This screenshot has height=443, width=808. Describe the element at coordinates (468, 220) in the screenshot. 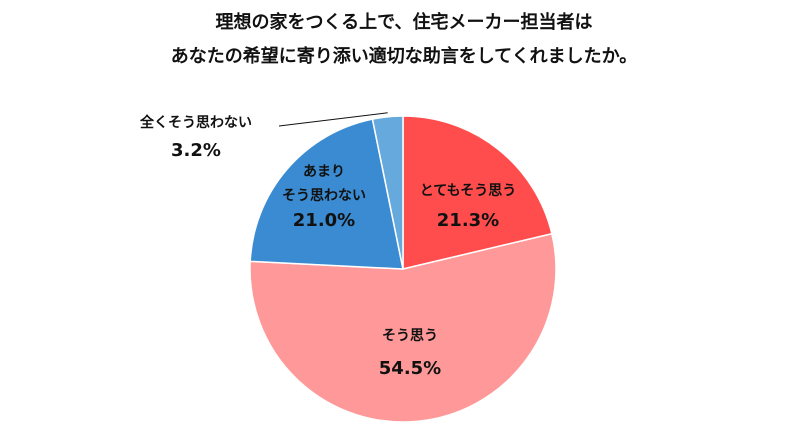

I see `value-strongly-agree: 21.3%` at that location.